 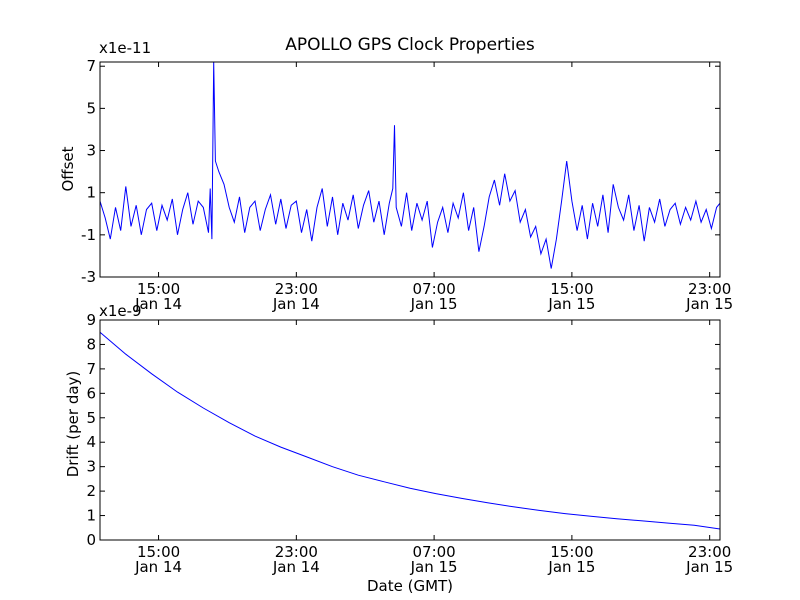 What do you see at coordinates (91, 442) in the screenshot?
I see `drift-y-tick-label: 4` at bounding box center [91, 442].